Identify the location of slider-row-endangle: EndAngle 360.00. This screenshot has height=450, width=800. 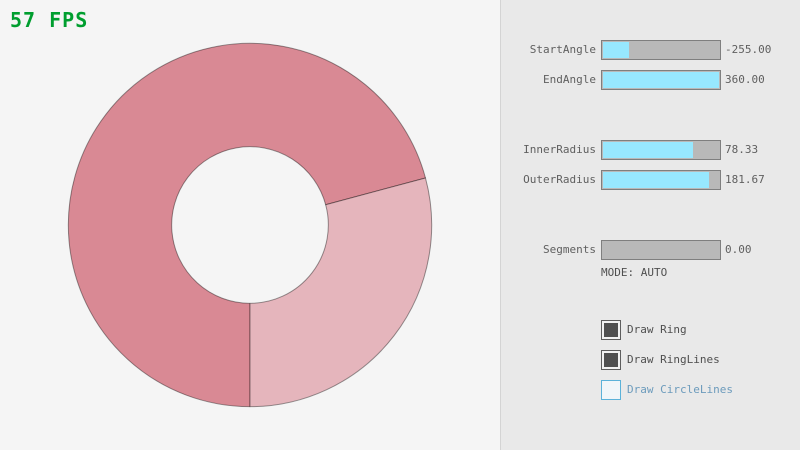
(650, 80).